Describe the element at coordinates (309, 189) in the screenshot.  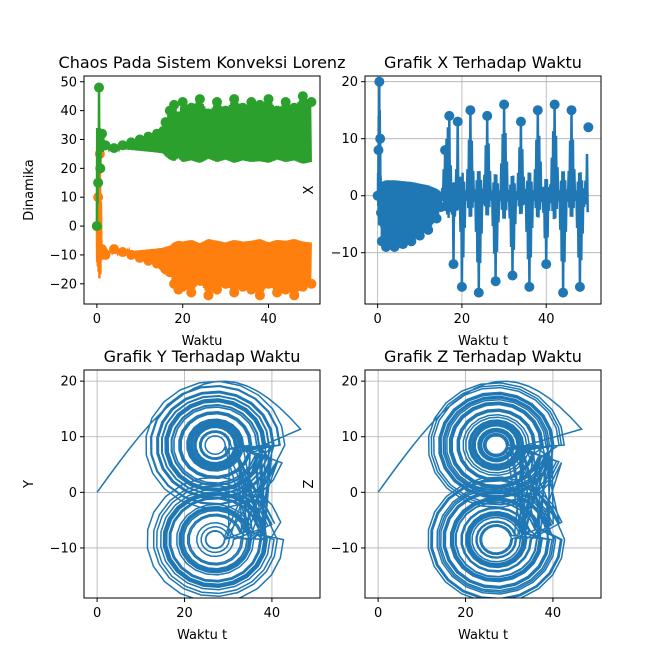
I see `y-axis-label: X` at that location.